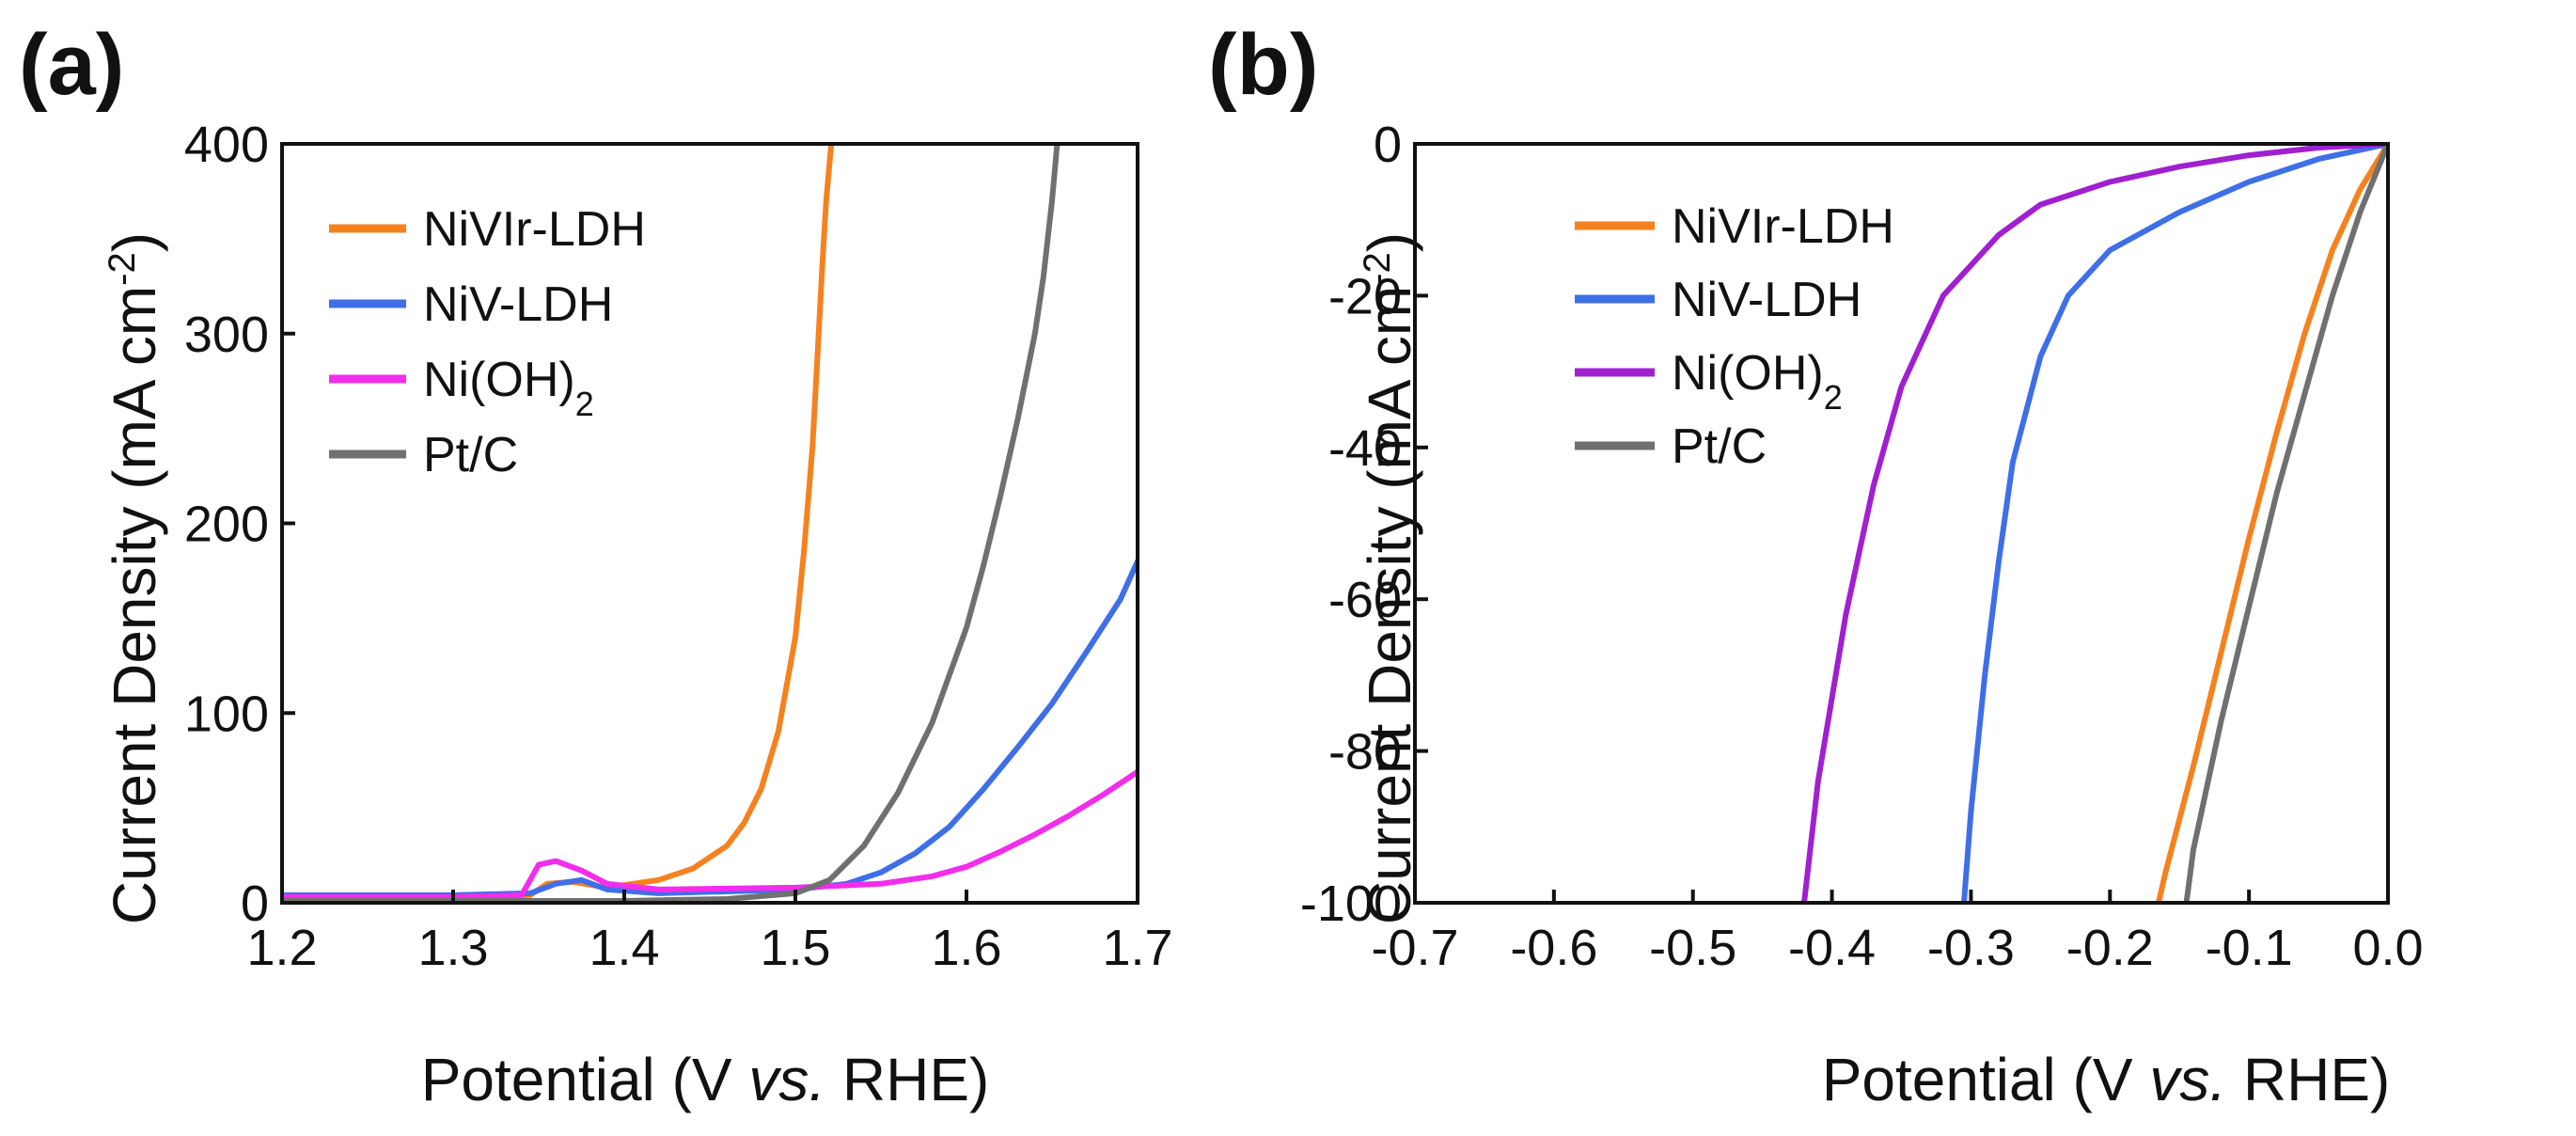 This screenshot has width=2576, height=1136. Describe the element at coordinates (710, 728) in the screenshot. I see `panel-a-series-niv-ldh-line` at that location.